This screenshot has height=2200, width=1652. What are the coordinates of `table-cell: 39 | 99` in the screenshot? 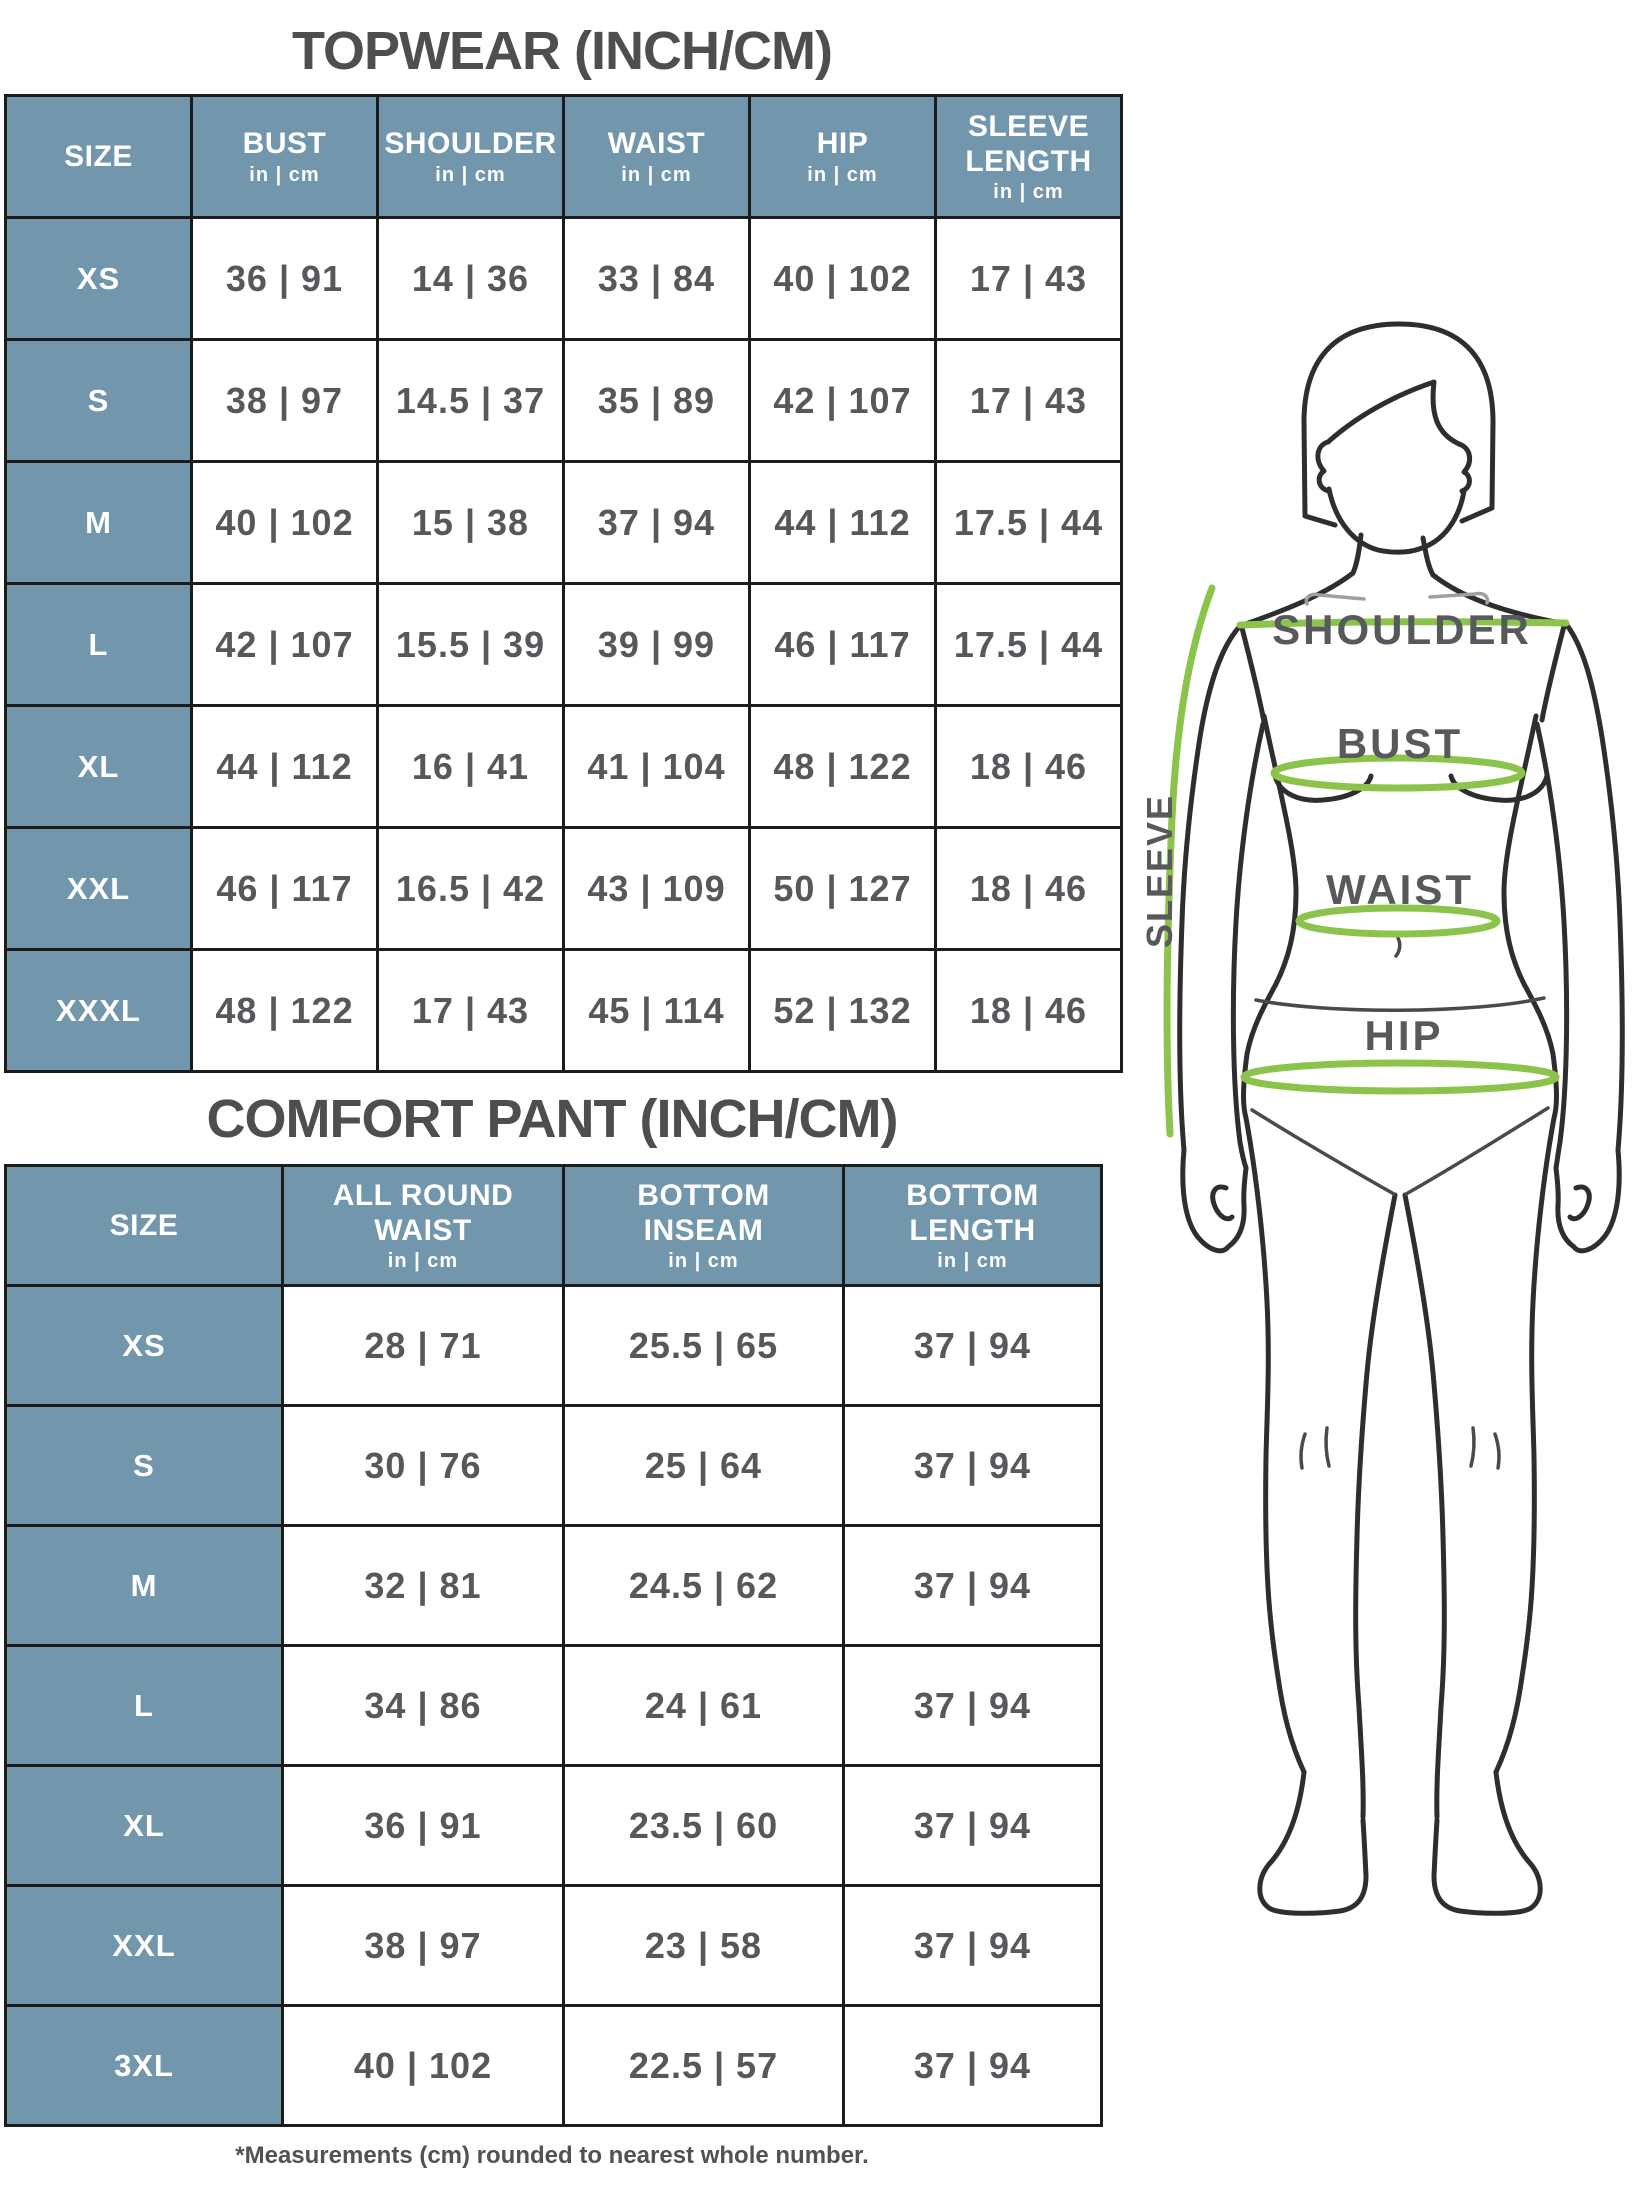 It's located at (656, 644).